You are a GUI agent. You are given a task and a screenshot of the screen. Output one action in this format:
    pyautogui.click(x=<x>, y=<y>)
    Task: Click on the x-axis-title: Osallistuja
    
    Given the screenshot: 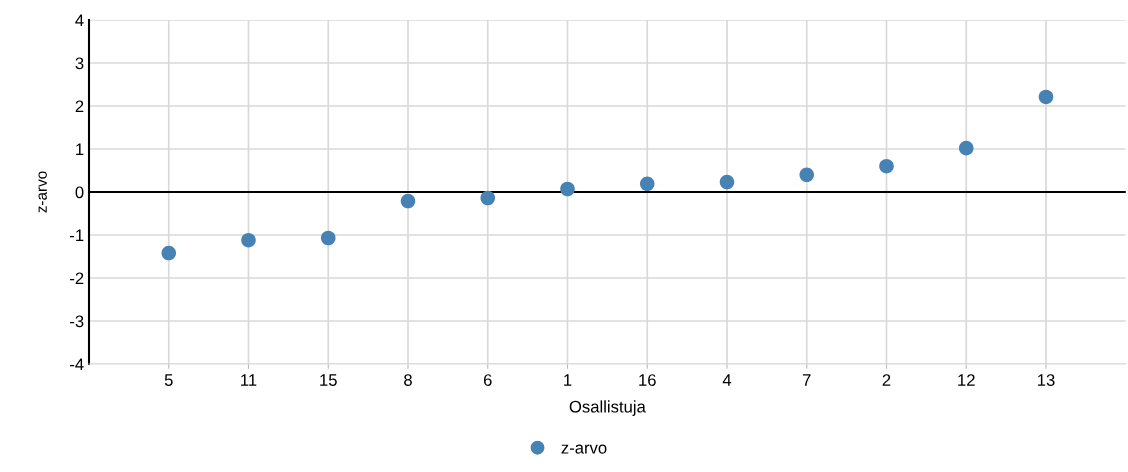 What is the action you would take?
    pyautogui.click(x=607, y=408)
    